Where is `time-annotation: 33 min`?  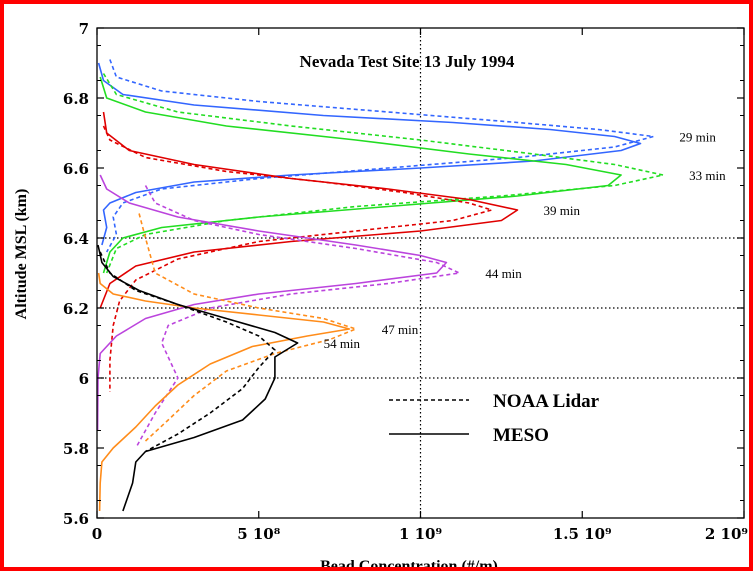
time-annotation: 33 min is located at coordinates (707, 175).